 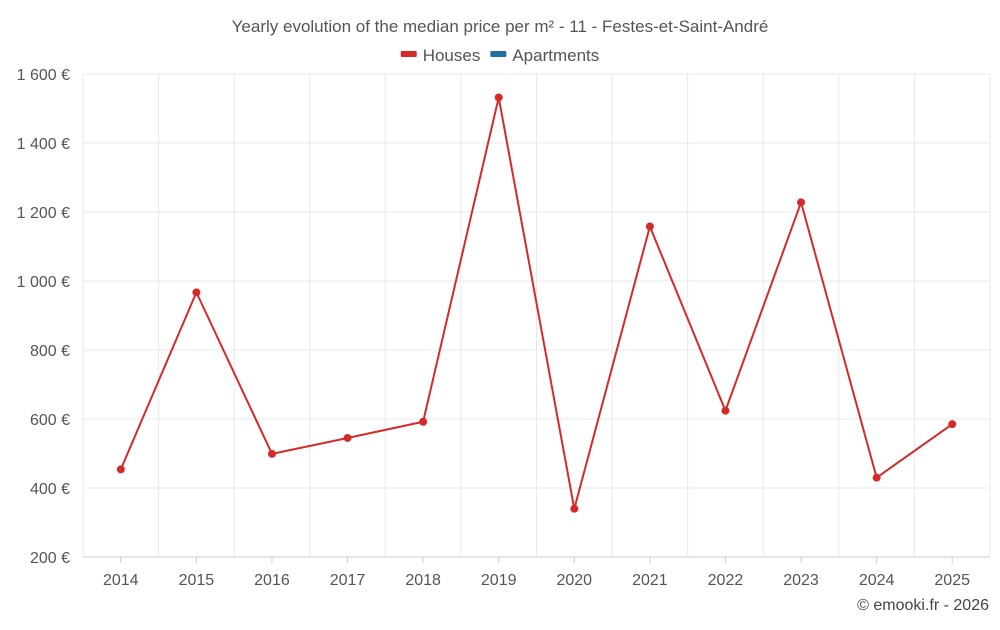 I want to click on x-tick-label: 2019, so click(x=499, y=580).